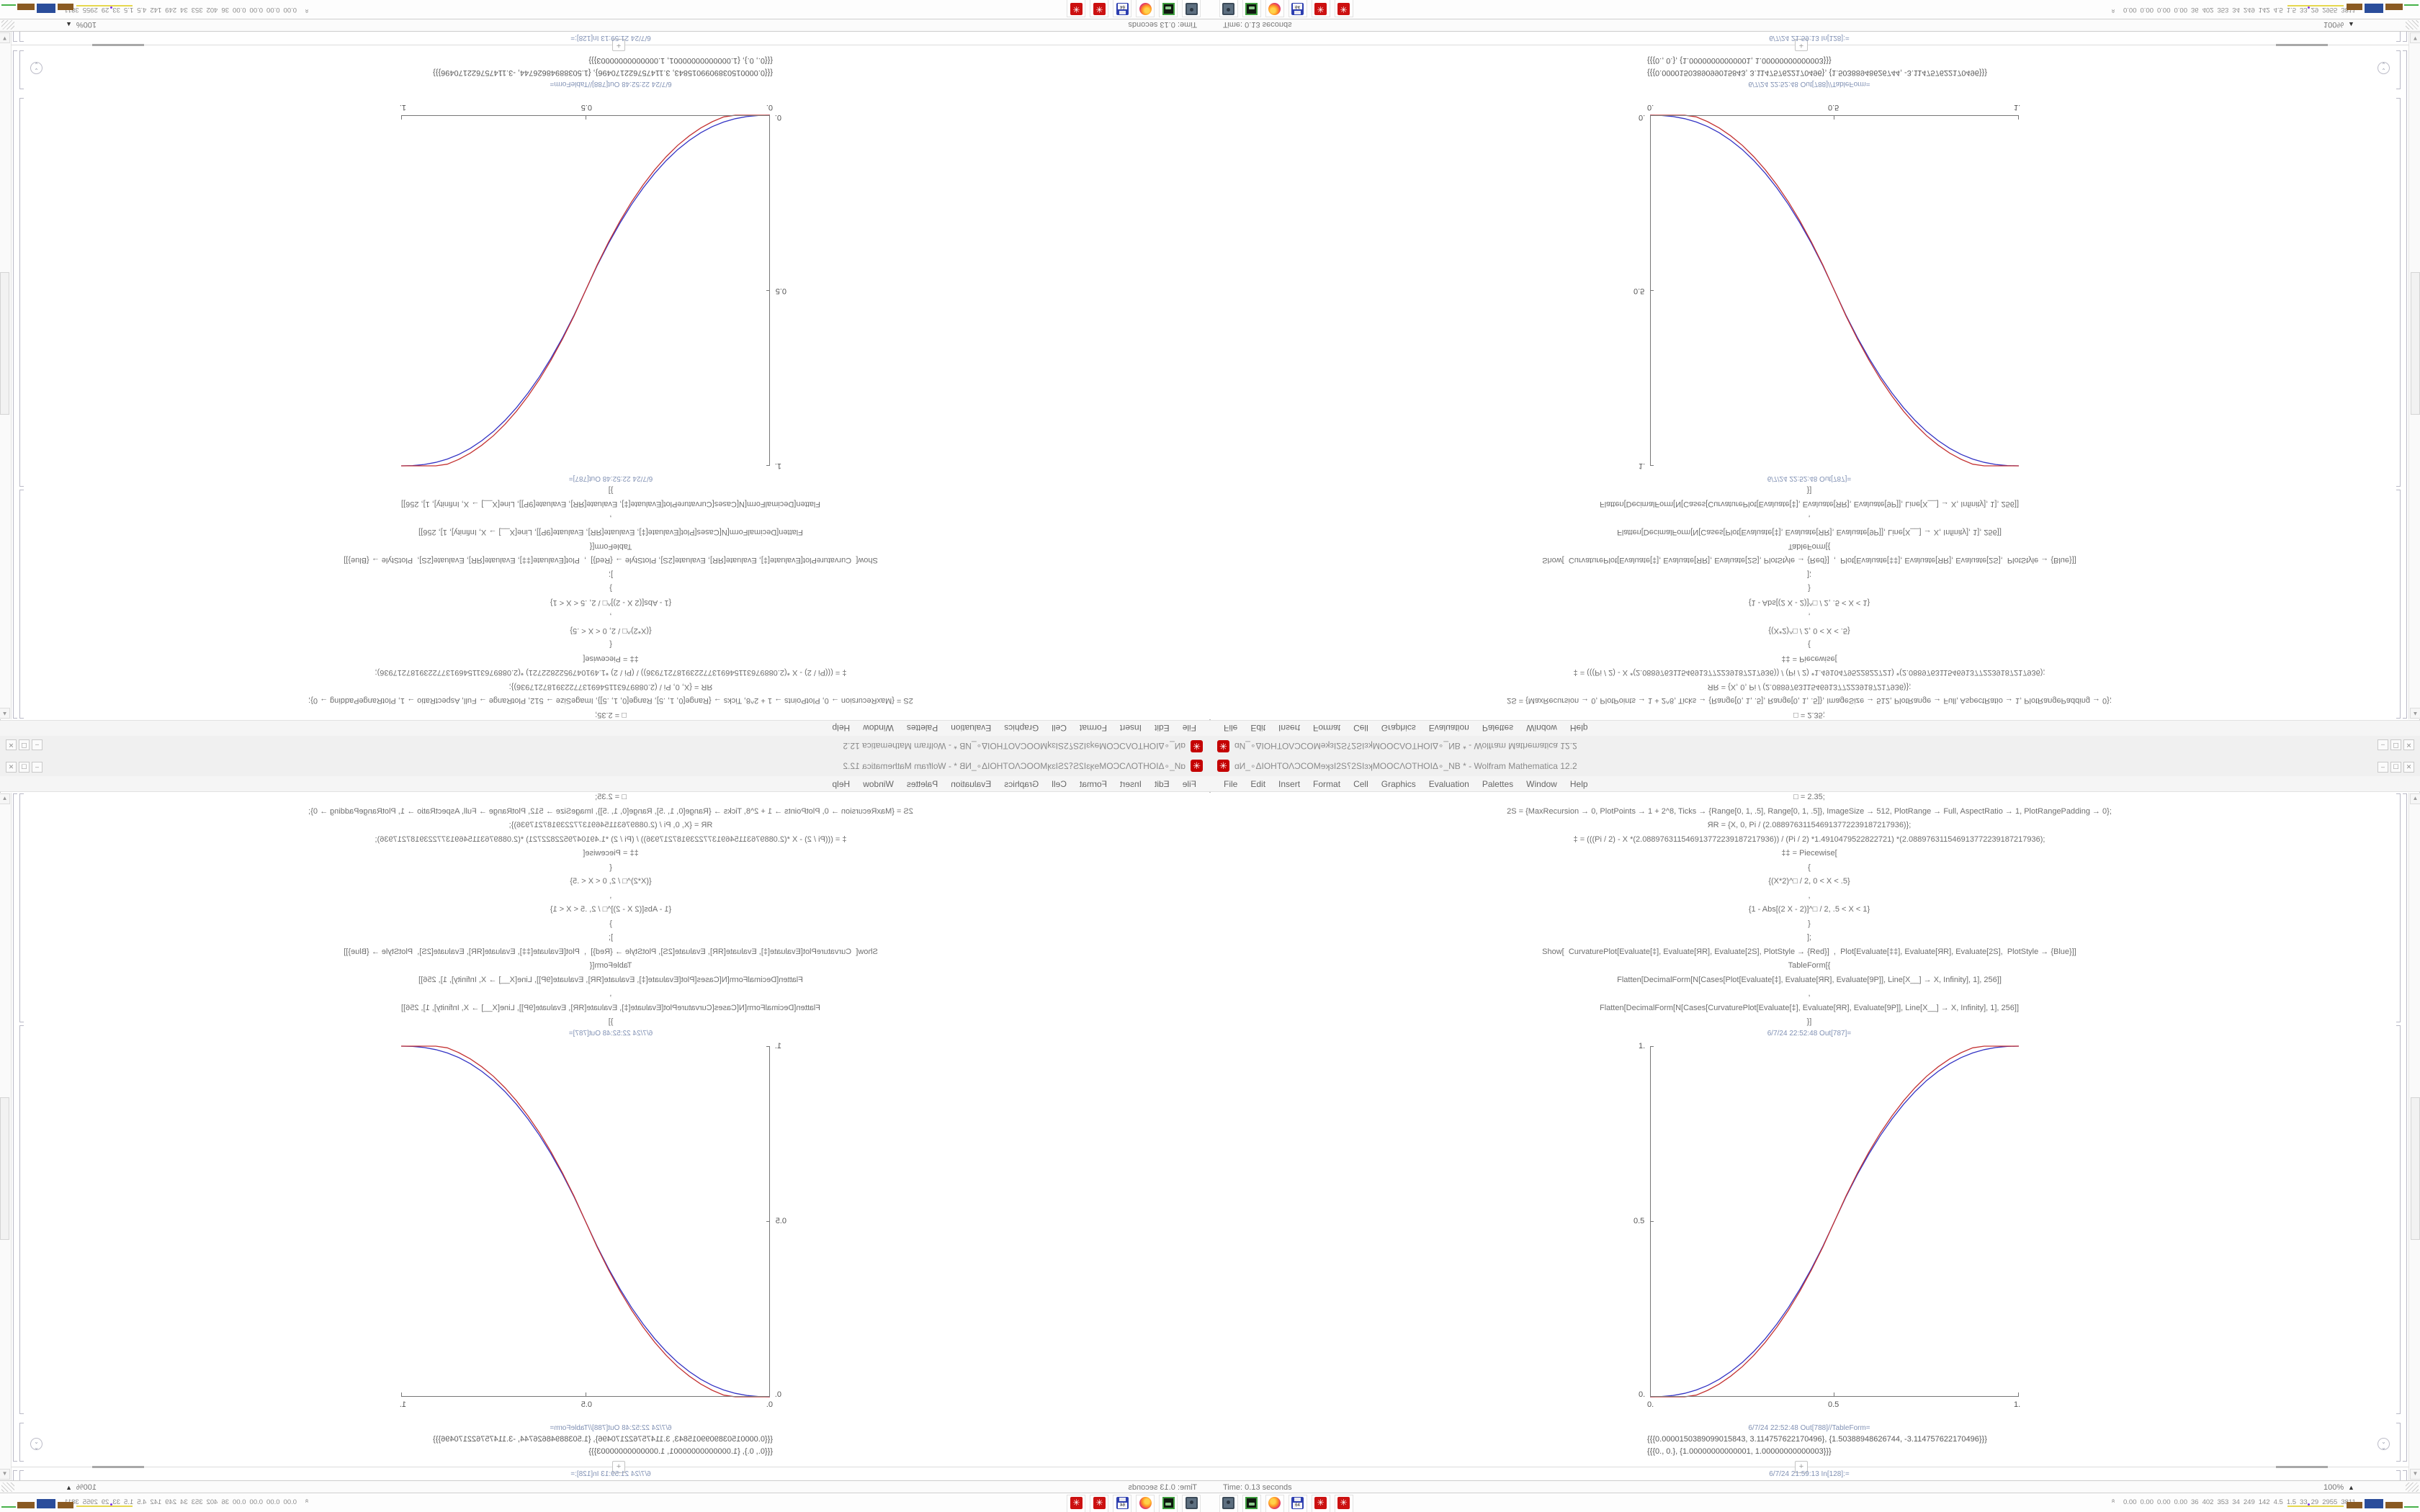 This screenshot has height=1512, width=2420. Describe the element at coordinates (1099, 1503) in the screenshot. I see `mathematica-kernel-icon: ✳` at that location.